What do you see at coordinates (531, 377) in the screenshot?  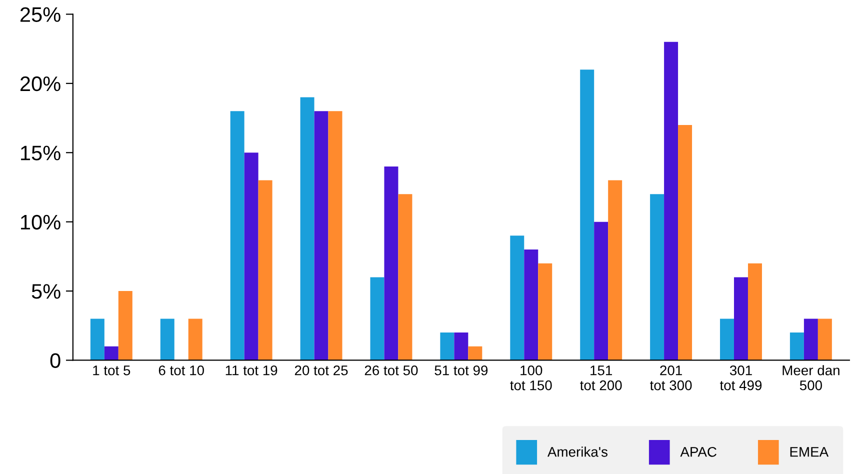 I see `x-tick-label: 100 tot 150` at bounding box center [531, 377].